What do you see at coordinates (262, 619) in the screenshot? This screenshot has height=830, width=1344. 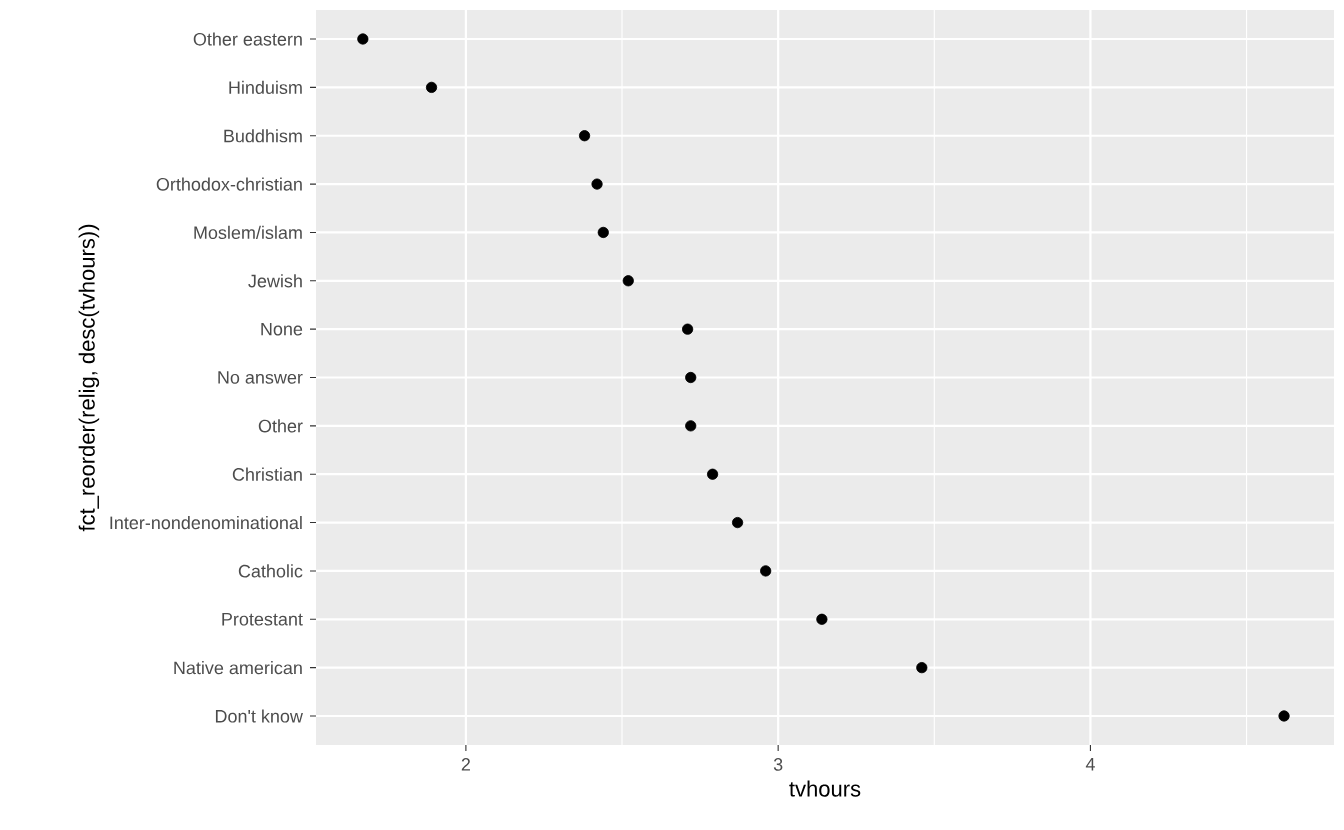 I see `y-tick-label: Protestant` at bounding box center [262, 619].